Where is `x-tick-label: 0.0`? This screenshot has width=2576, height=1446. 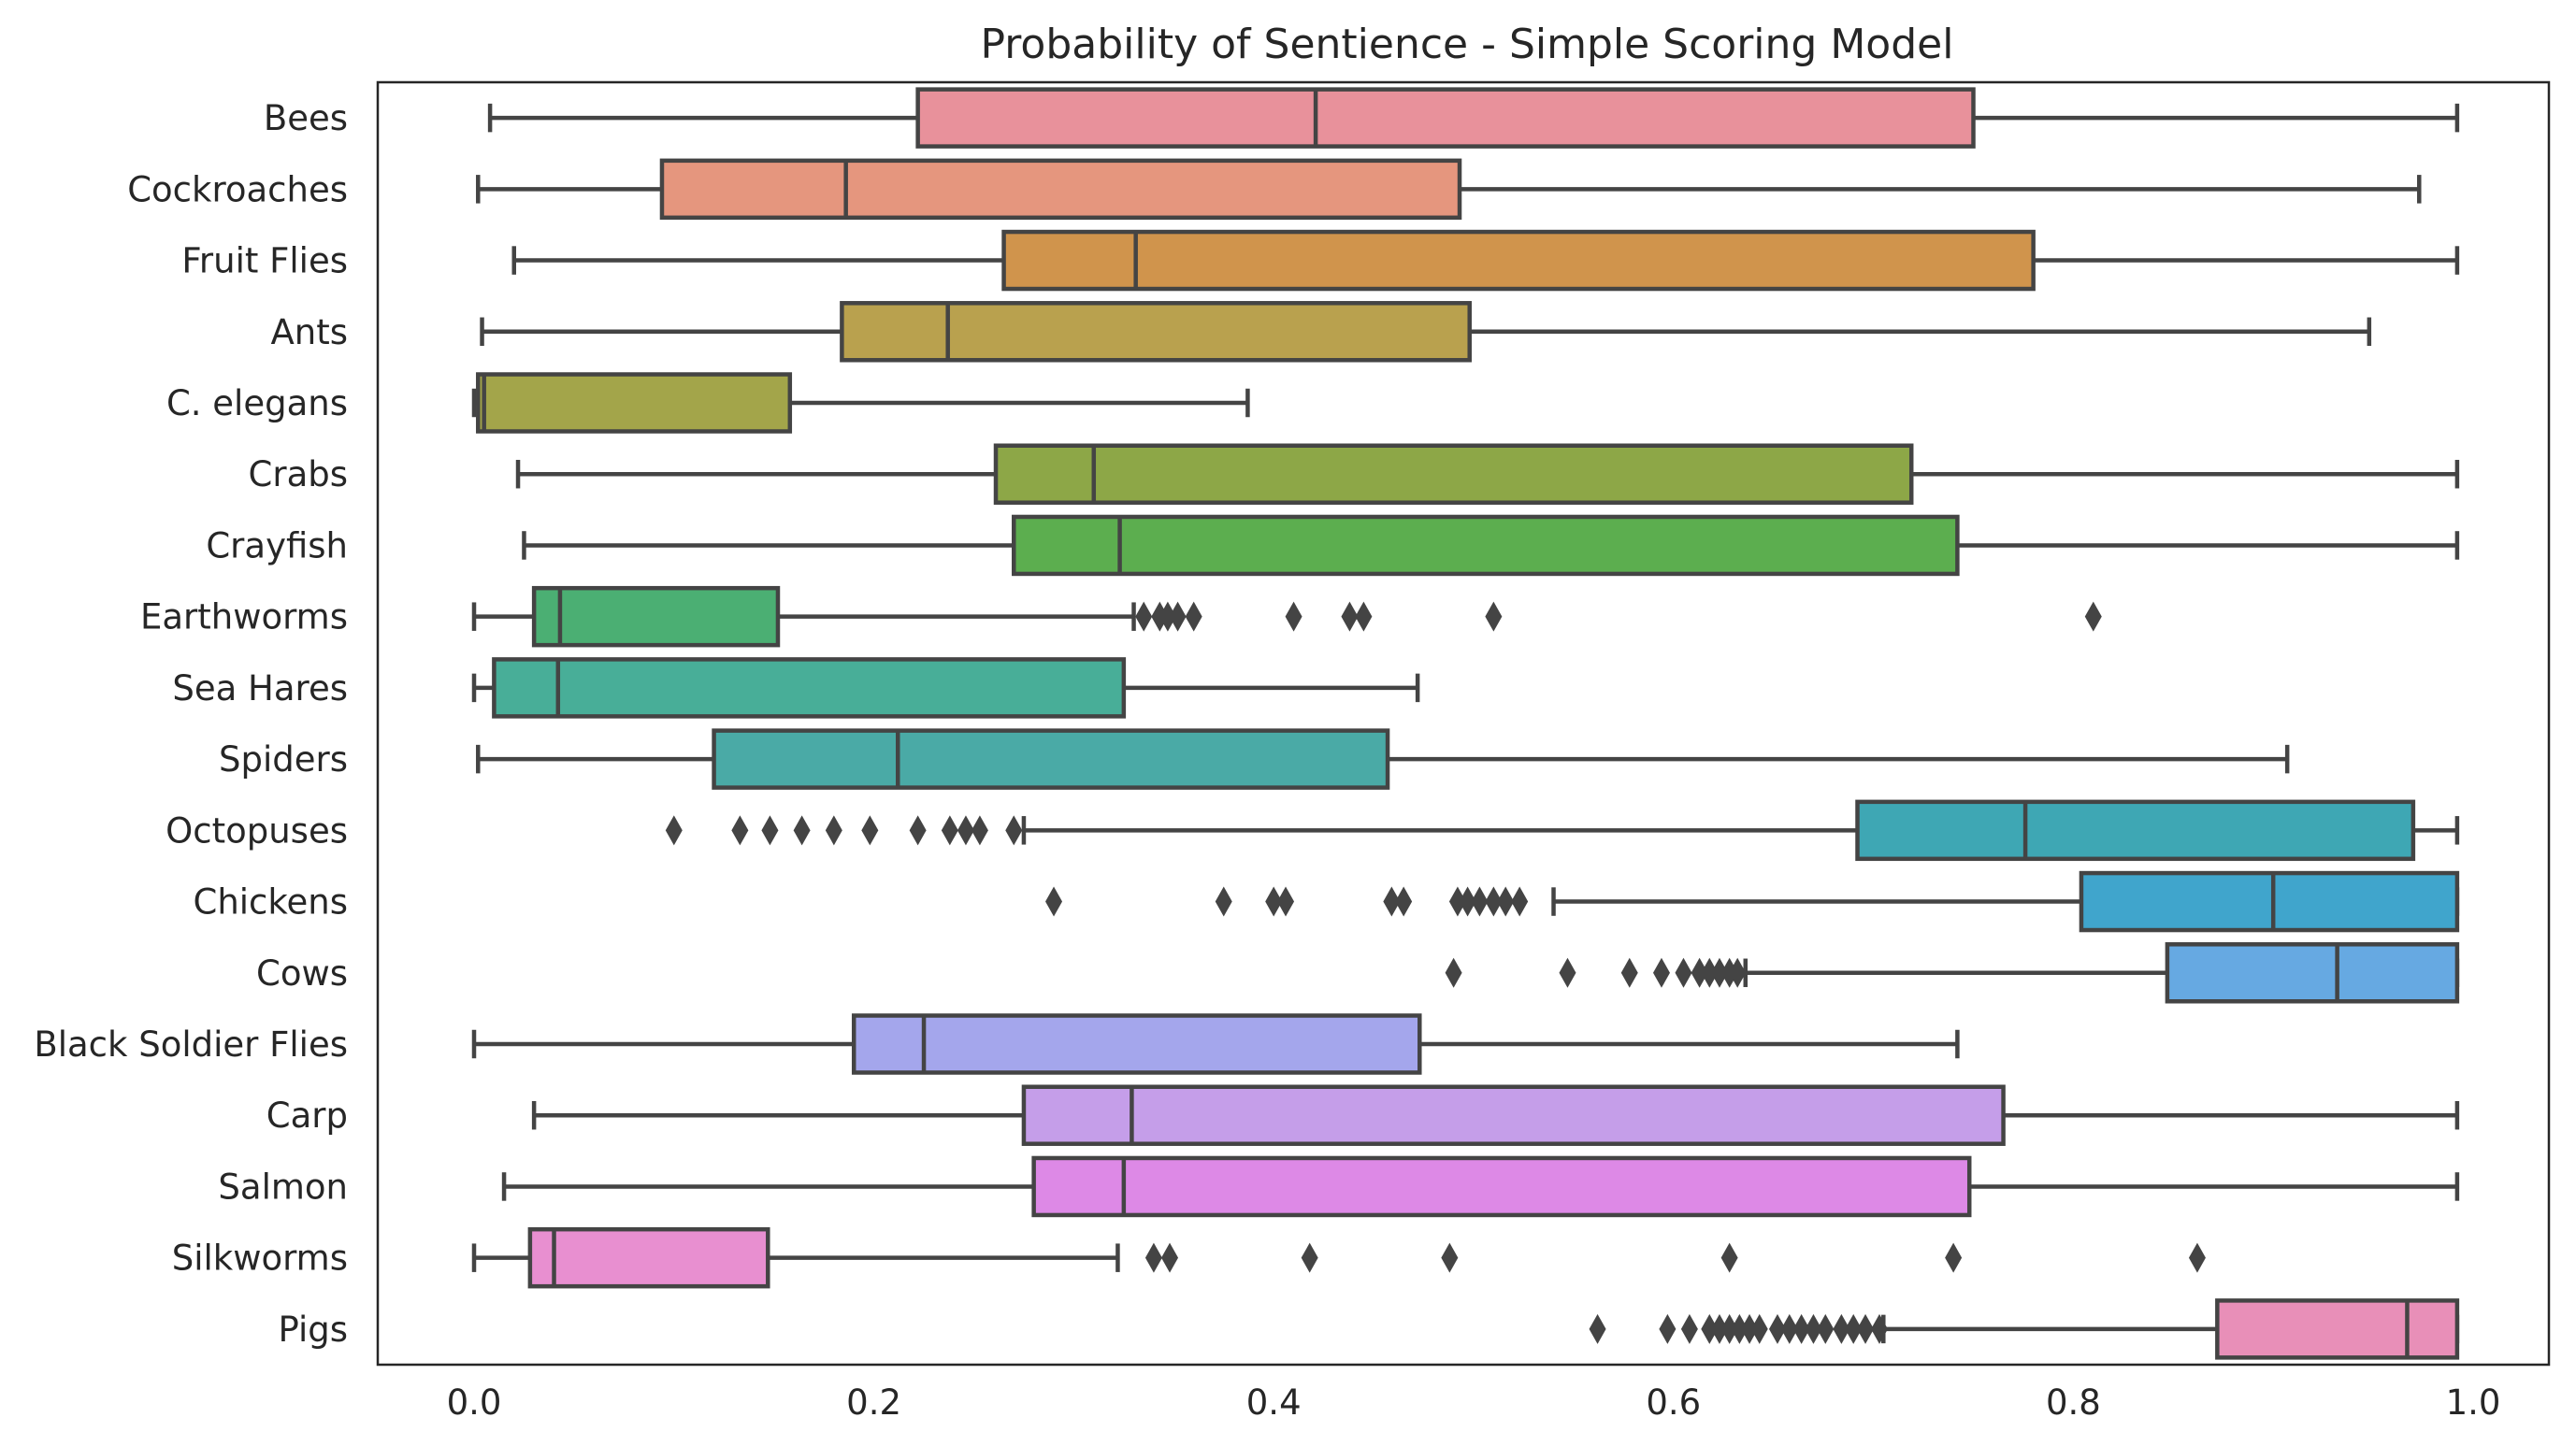 x-tick-label: 0.0 is located at coordinates (475, 1402).